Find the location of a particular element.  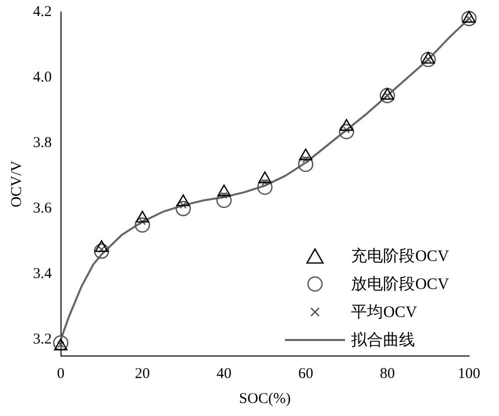

y-tick-label: 4.2 is located at coordinates (42, 12).